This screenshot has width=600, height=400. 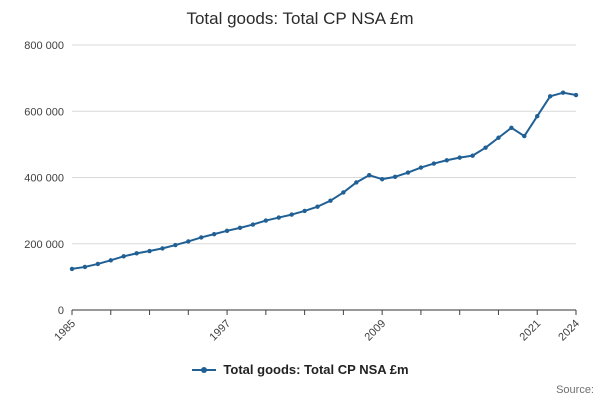 I want to click on svg-text: 2021, so click(x=531, y=331).